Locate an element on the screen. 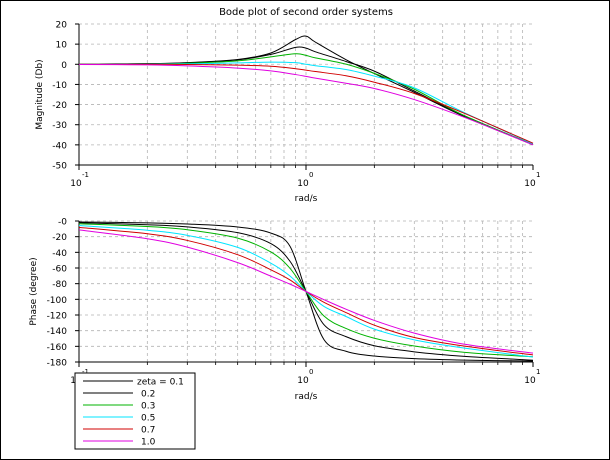  y-tick-label: -30 is located at coordinates (59, 126).